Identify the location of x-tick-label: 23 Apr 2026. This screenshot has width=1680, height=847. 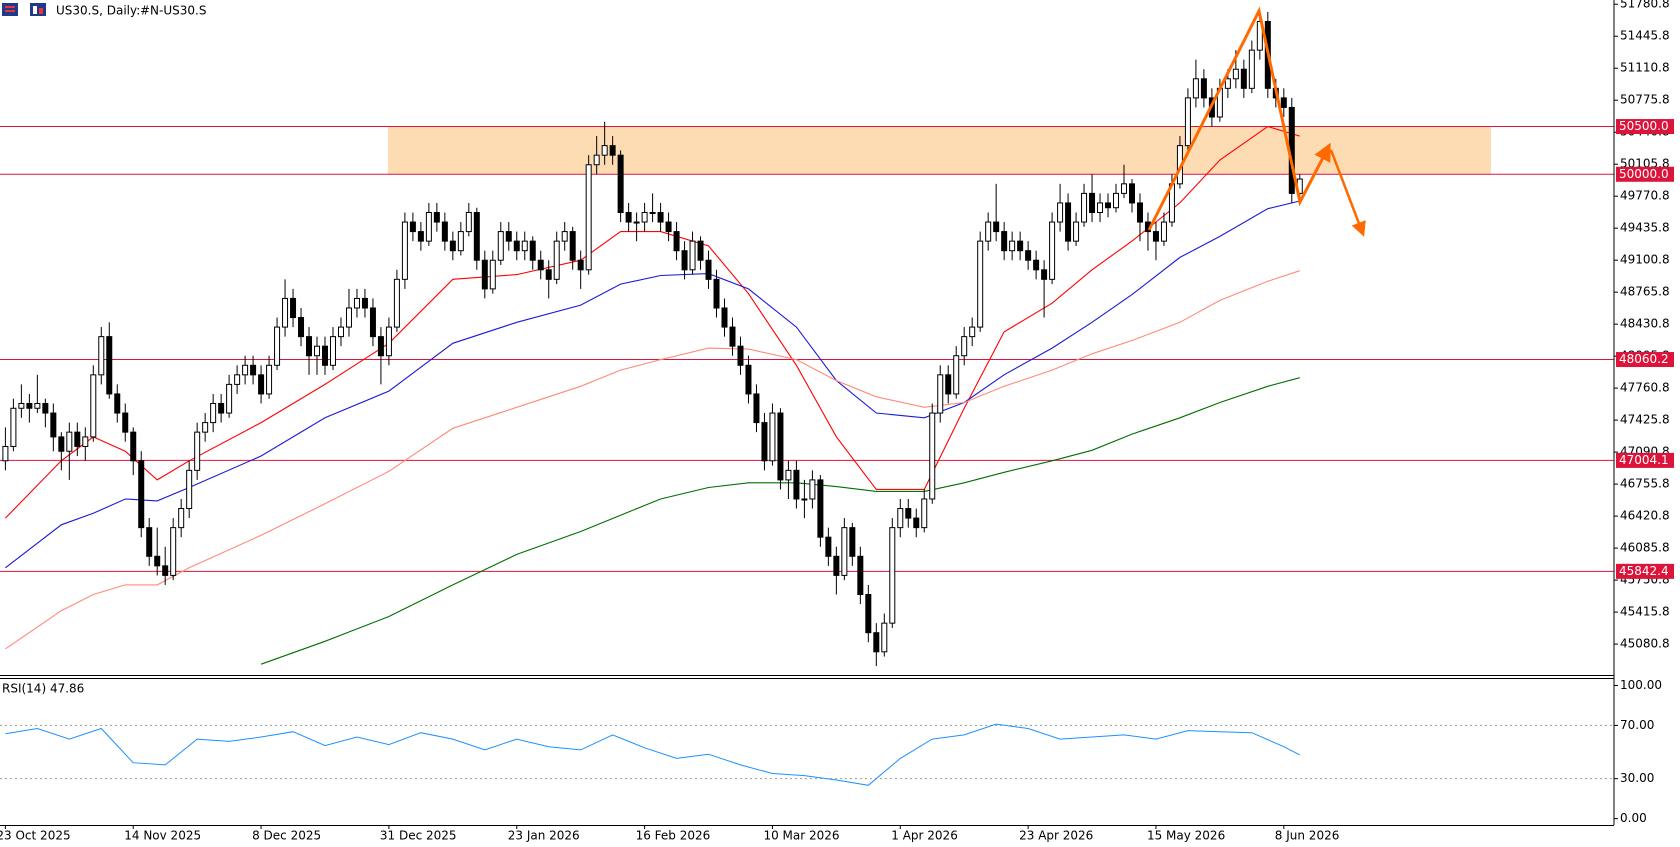
(1056, 836).